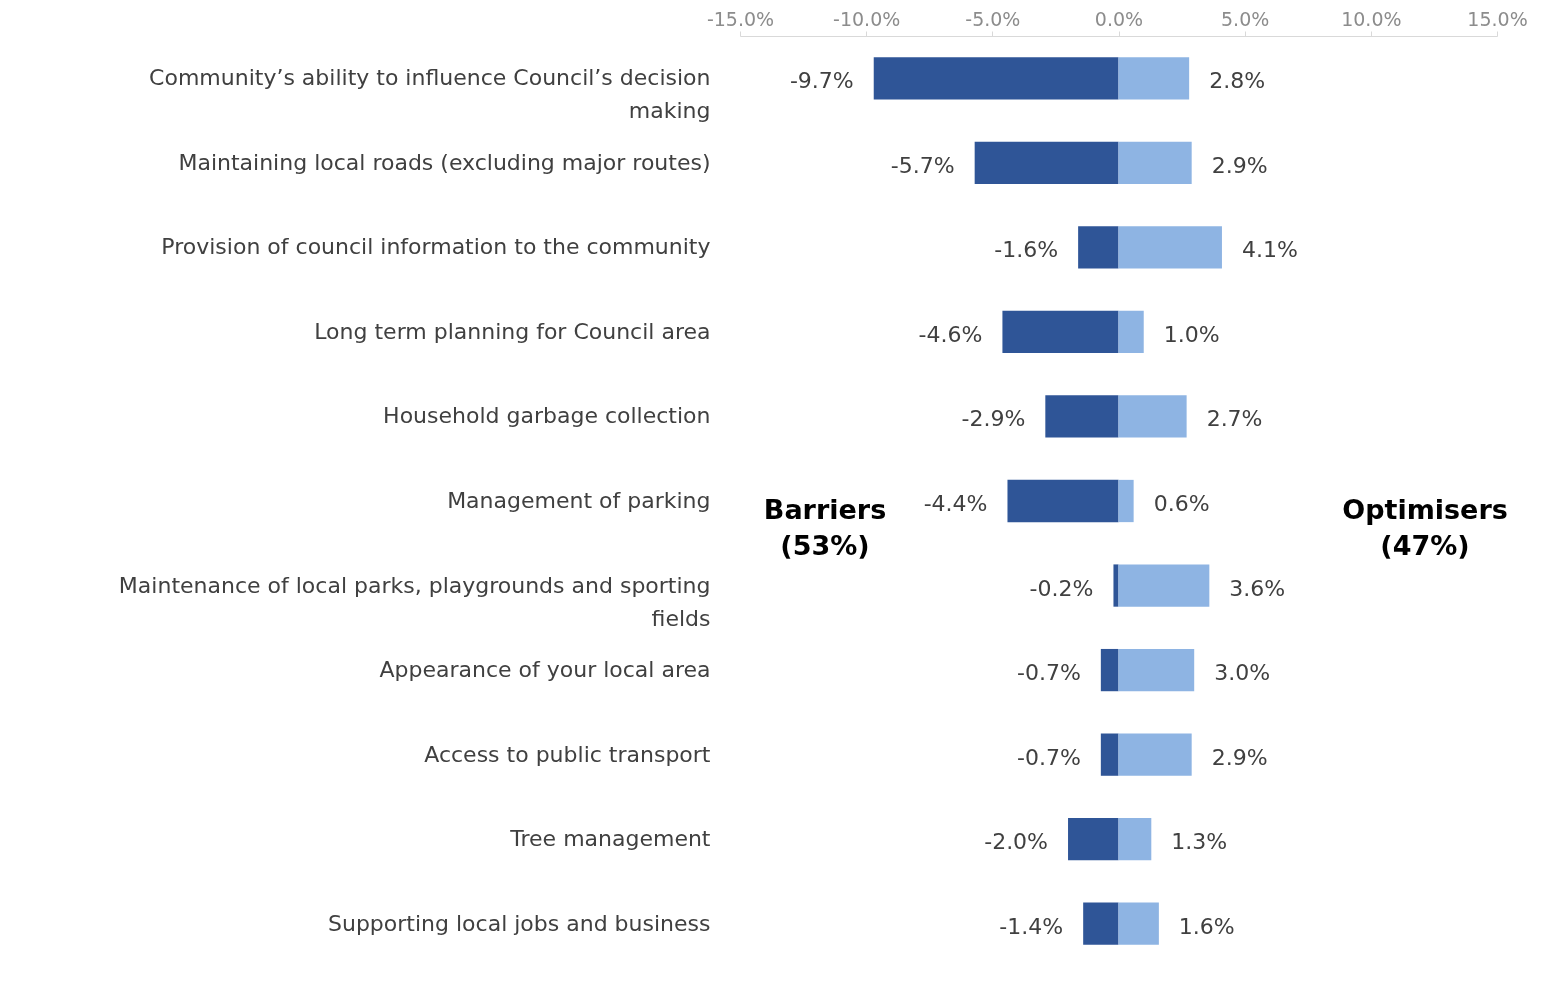 Image resolution: width=1557 pixels, height=987 pixels. I want to click on y-tick-label: Access to public transport, so click(567, 754).